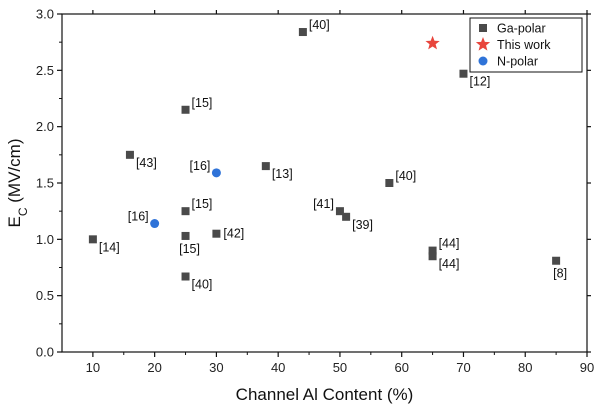  Describe the element at coordinates (560, 274) in the screenshot. I see `data-label: [8]` at that location.